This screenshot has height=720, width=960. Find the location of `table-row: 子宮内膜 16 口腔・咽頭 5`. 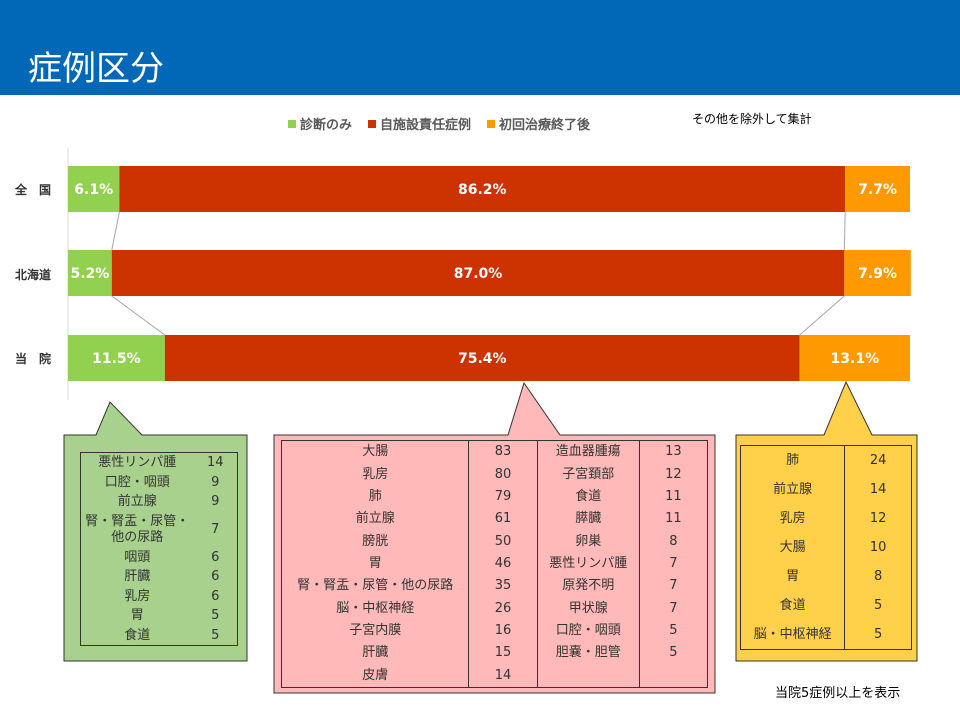

table-row: 子宮内膜 16 口腔・咽頭 5 is located at coordinates (495, 631).